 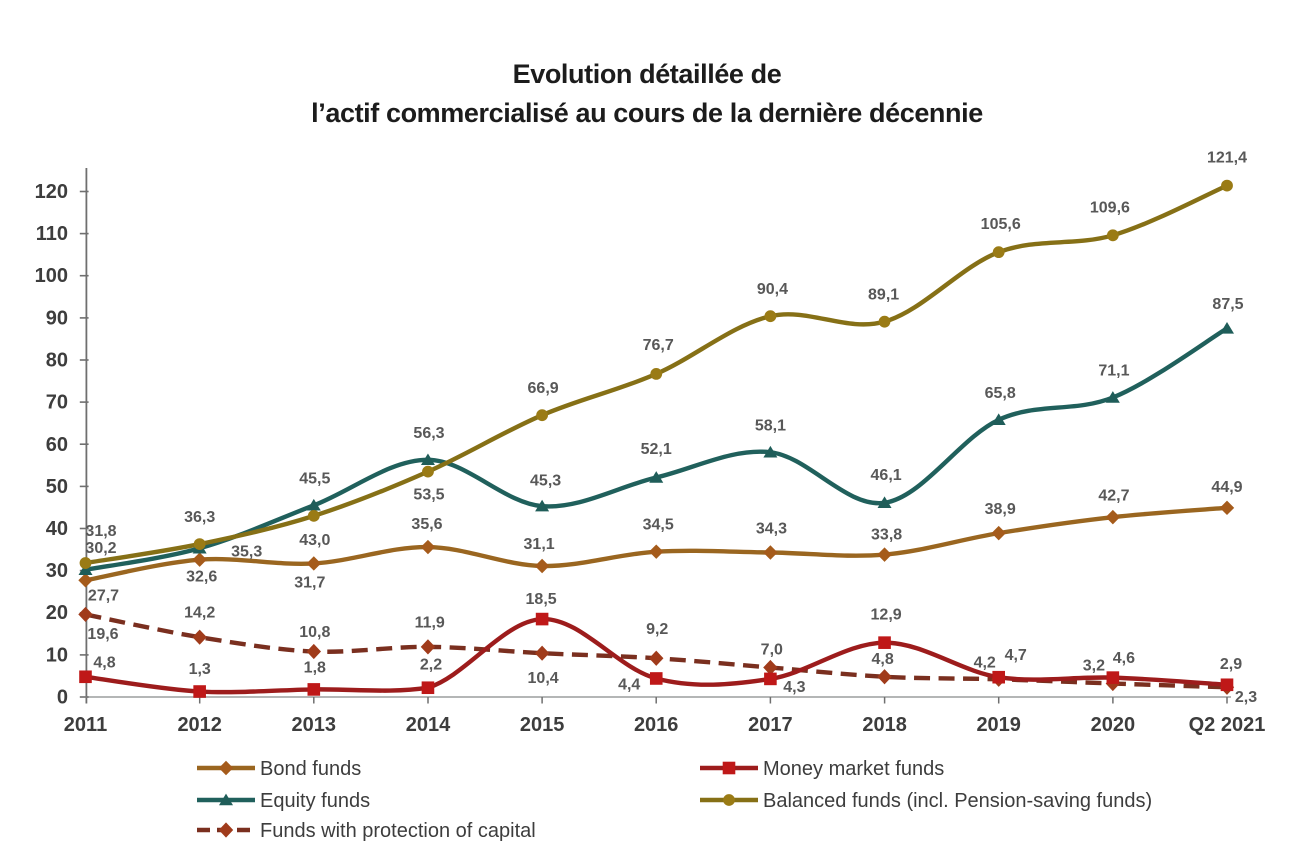 What do you see at coordinates (629, 685) in the screenshot?
I see `svg-text: 4,4` at bounding box center [629, 685].